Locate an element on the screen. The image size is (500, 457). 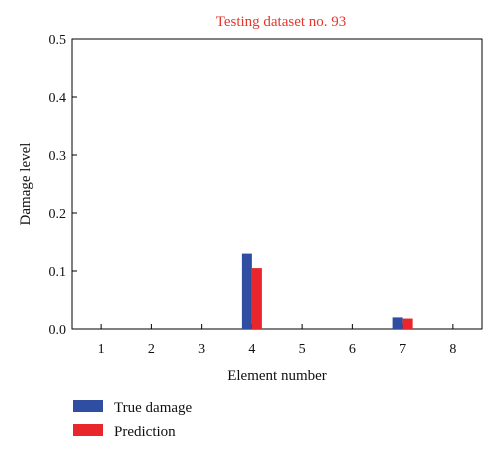
legend-label-0: True damage is located at coordinates (153, 408).